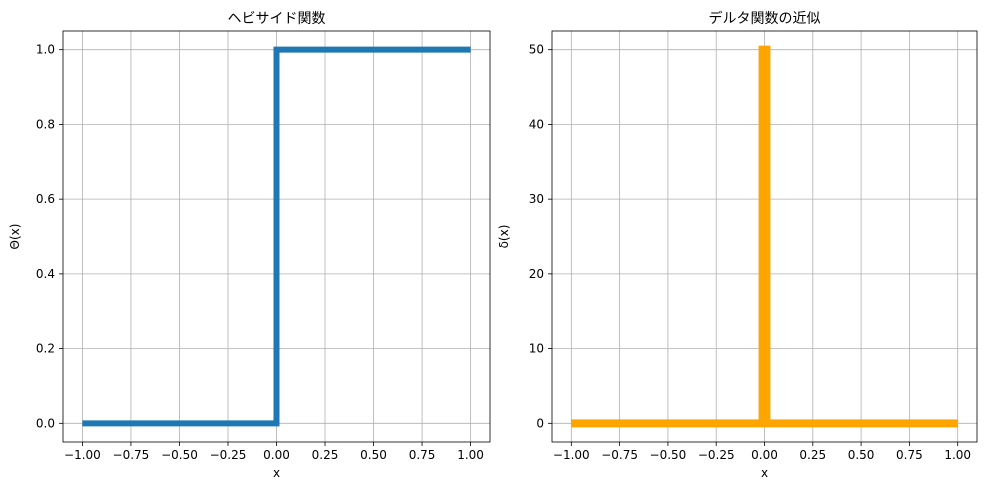  I want to click on y-tick-label: 0.6, so click(45, 199).